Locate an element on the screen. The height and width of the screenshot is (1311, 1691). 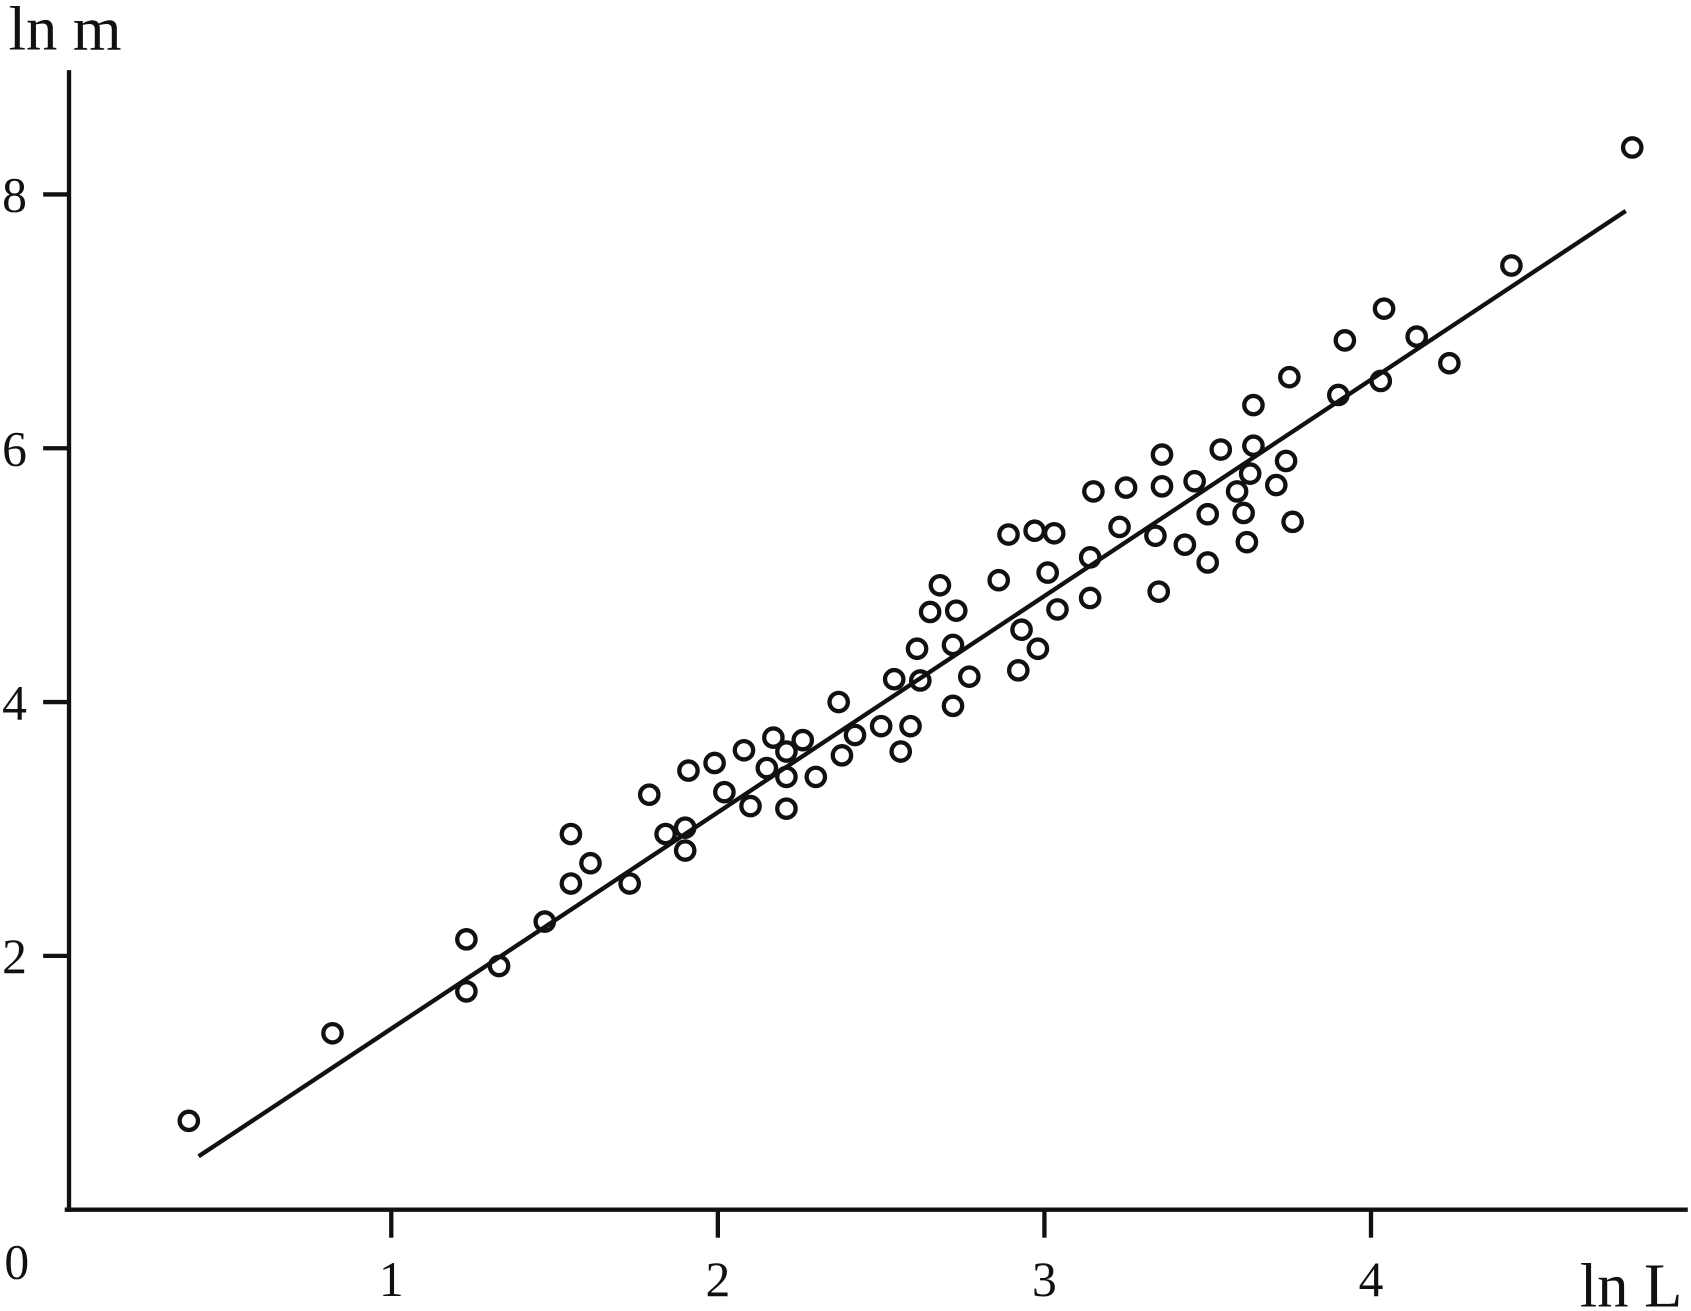
x-tick-label: 1 is located at coordinates (391, 1279).